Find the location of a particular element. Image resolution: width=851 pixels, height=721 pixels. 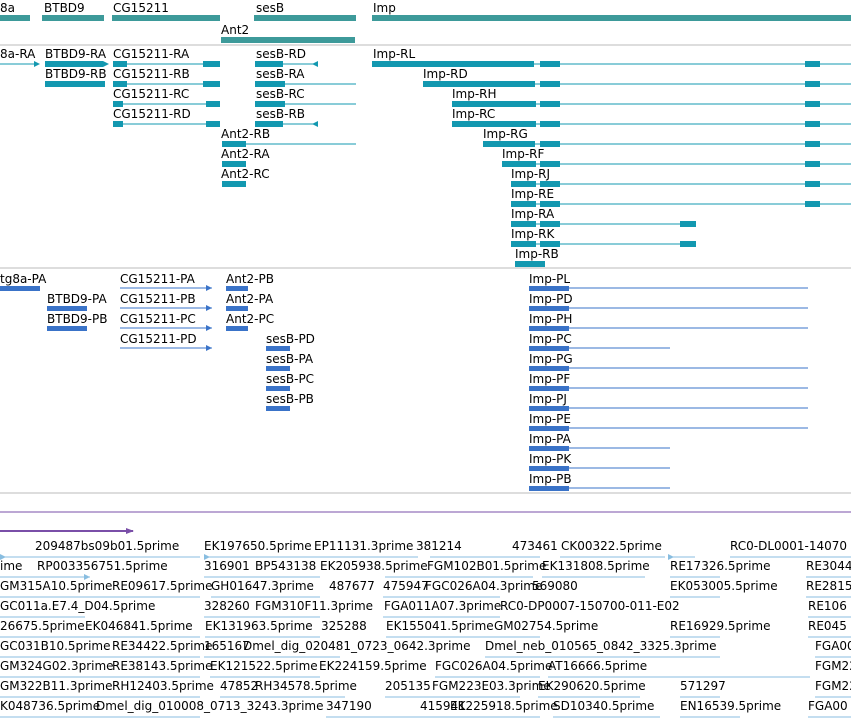

protein-label: Ant2-PC is located at coordinates (250, 319).